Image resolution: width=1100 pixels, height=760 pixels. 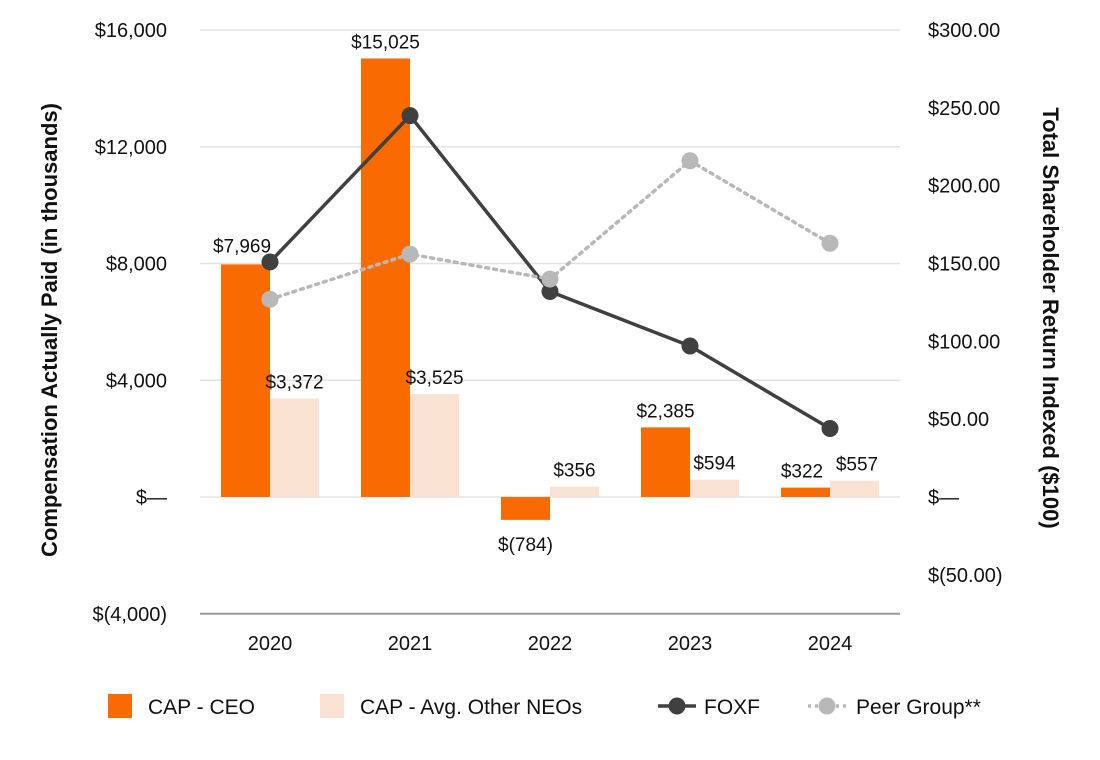 I want to click on bar-cap-ceo-2023, so click(x=665, y=462).